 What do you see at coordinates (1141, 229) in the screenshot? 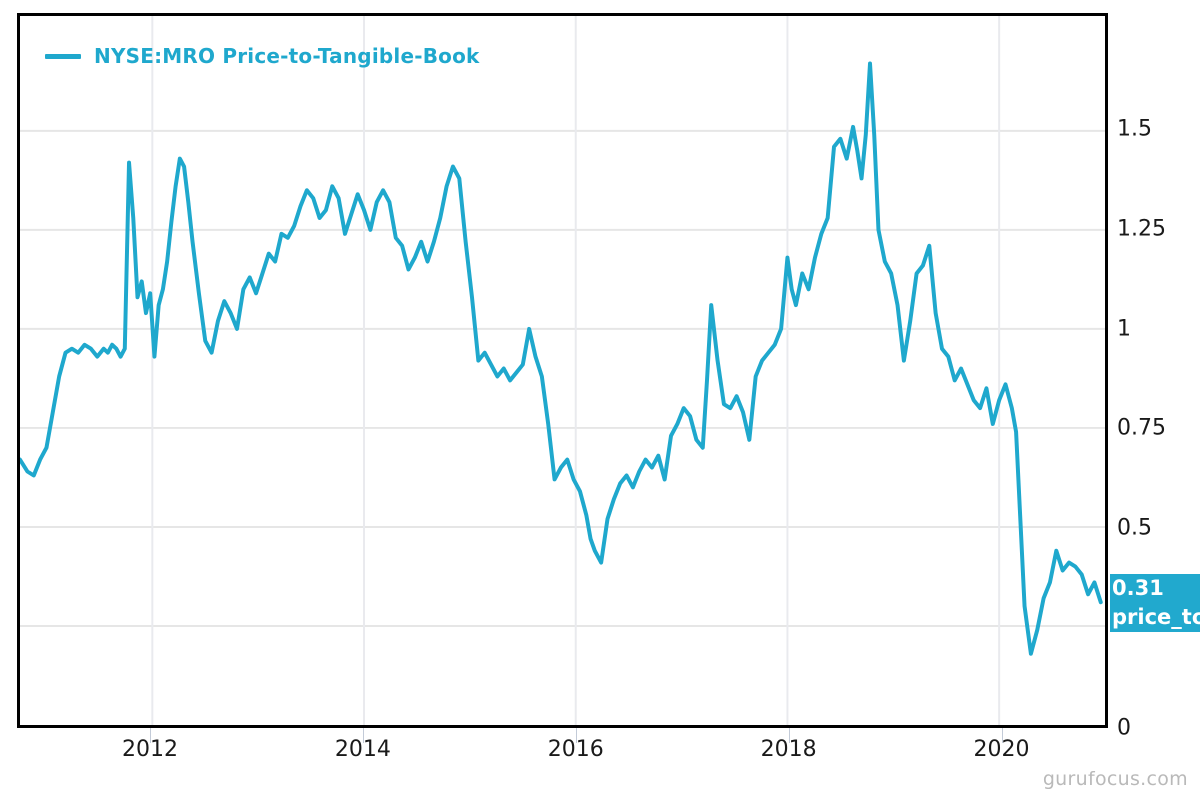
I see `y-axis-tick-label: 1.25` at bounding box center [1141, 229].